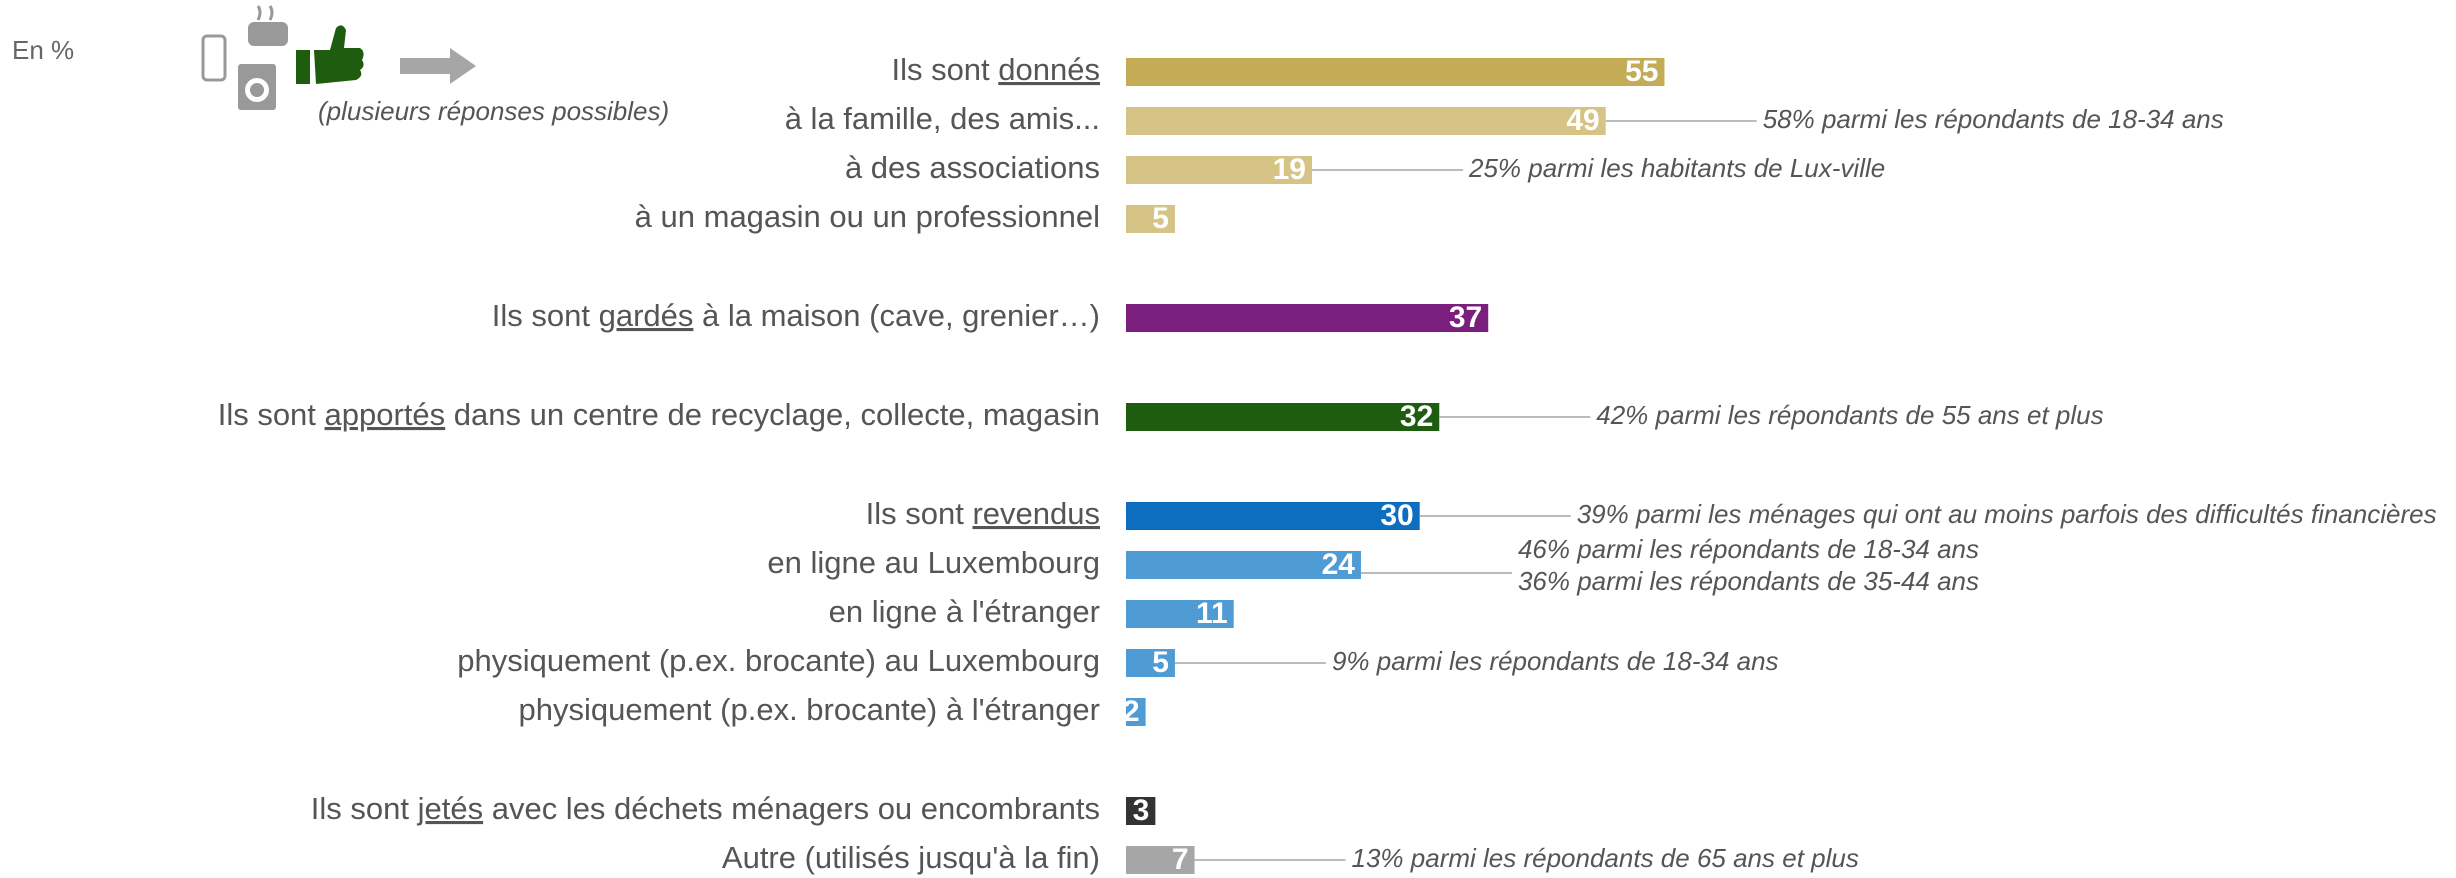  I want to click on category-label: Autre (utilisés jusqu'à la fin), so click(911, 857).